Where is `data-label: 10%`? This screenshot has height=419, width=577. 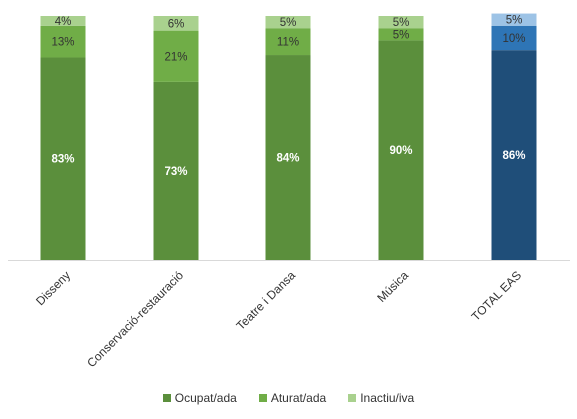
data-label: 10% is located at coordinates (513, 39).